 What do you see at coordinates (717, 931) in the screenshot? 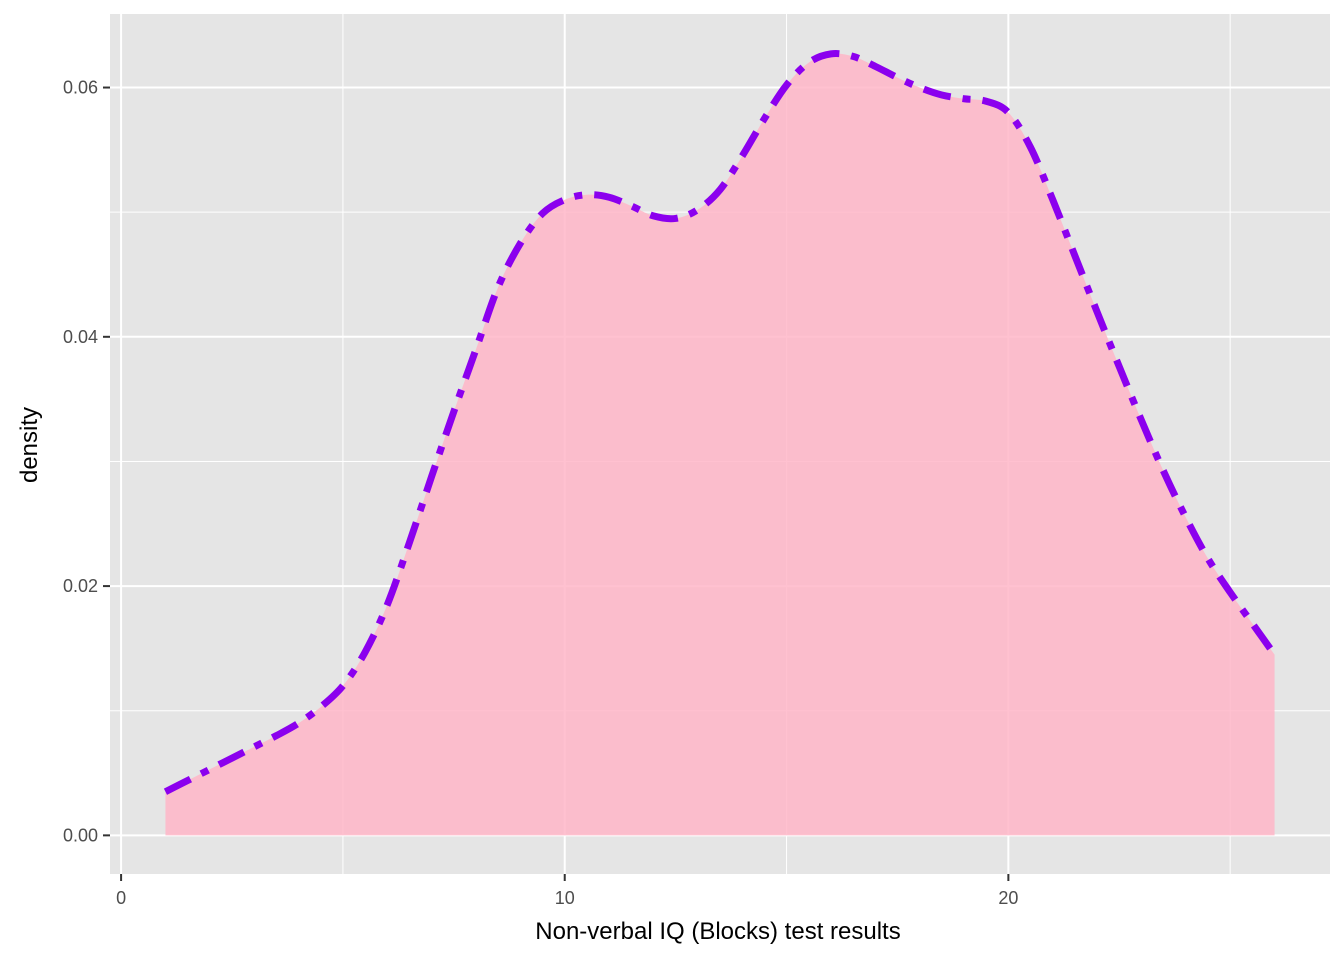
I see `x-axis-title: Non-verbal IQ (Blocks) test results` at bounding box center [717, 931].